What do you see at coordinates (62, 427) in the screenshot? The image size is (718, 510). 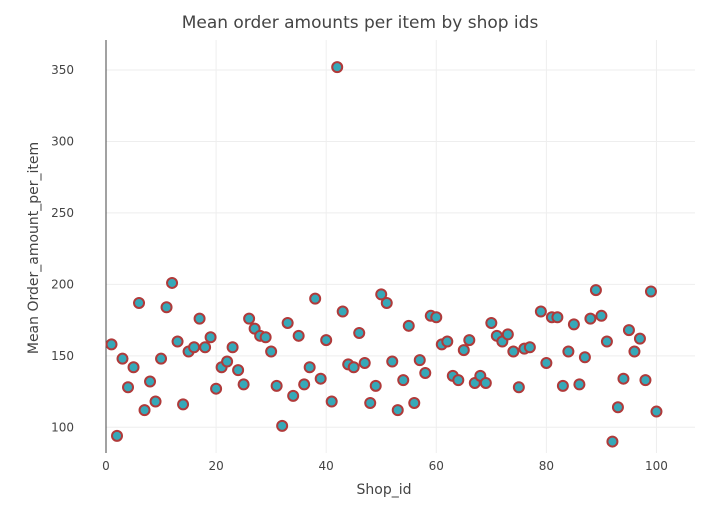 I see `y-tick-label: 100` at bounding box center [62, 427].